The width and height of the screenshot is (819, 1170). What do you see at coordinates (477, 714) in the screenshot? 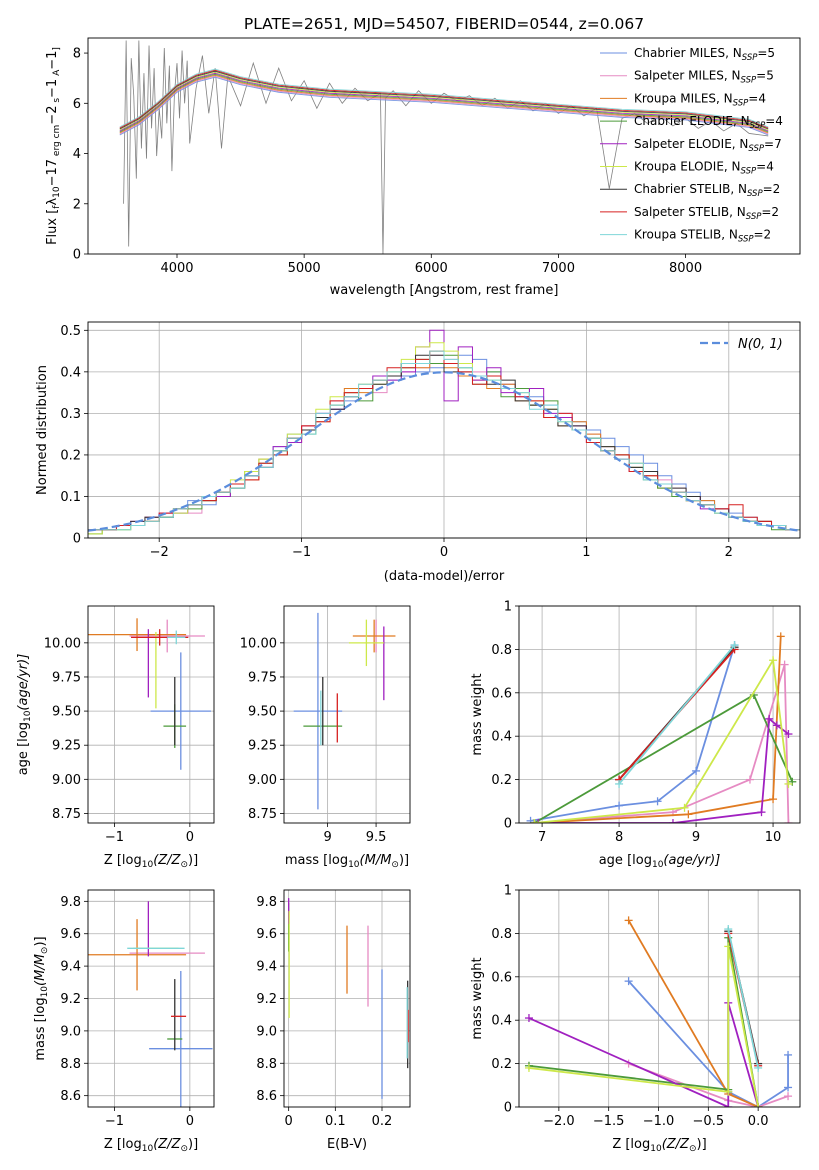
I see `y-axis-label: mass weight` at bounding box center [477, 714].